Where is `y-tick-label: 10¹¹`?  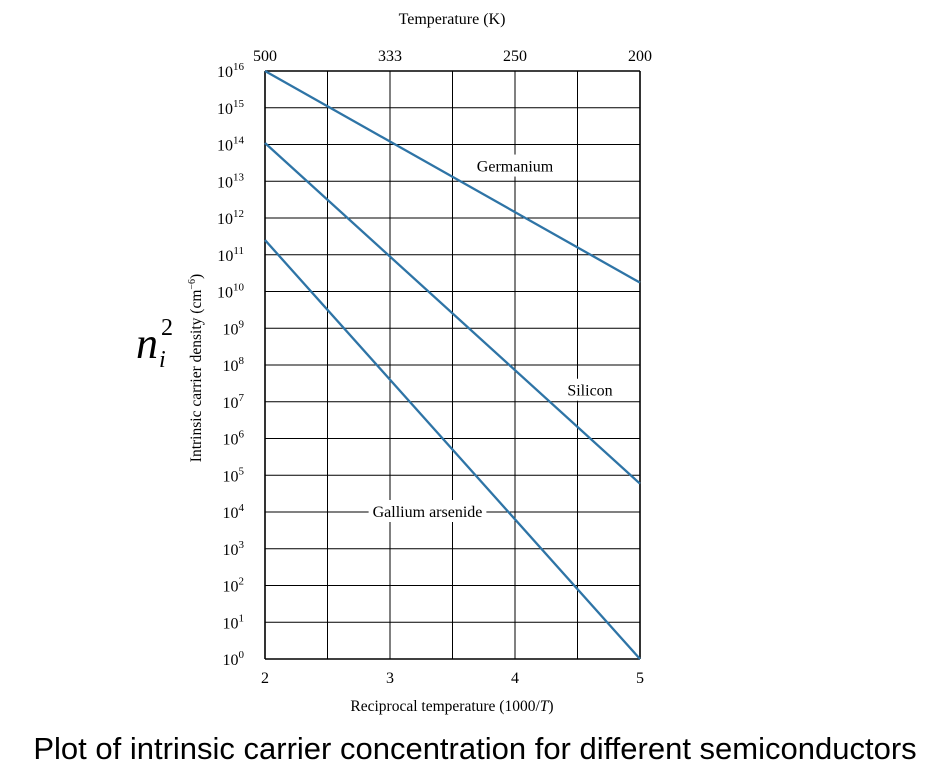 y-tick-label: 10¹¹ is located at coordinates (230, 255).